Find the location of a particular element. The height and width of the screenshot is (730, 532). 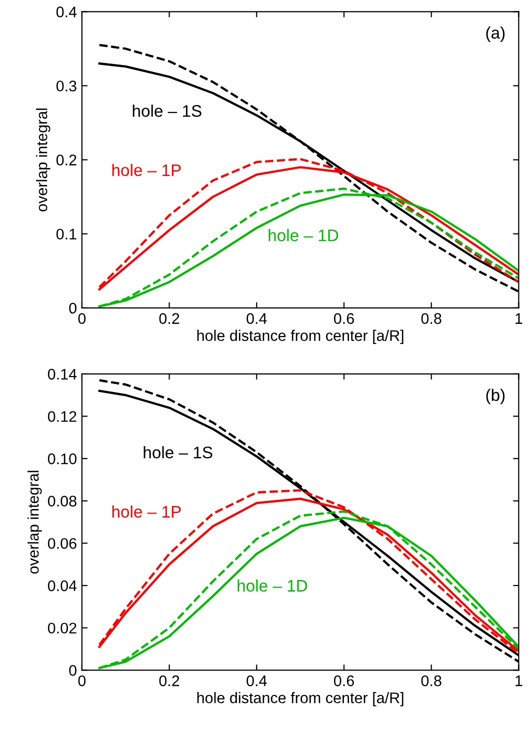

text: hole – 1P is located at coordinates (146, 170).